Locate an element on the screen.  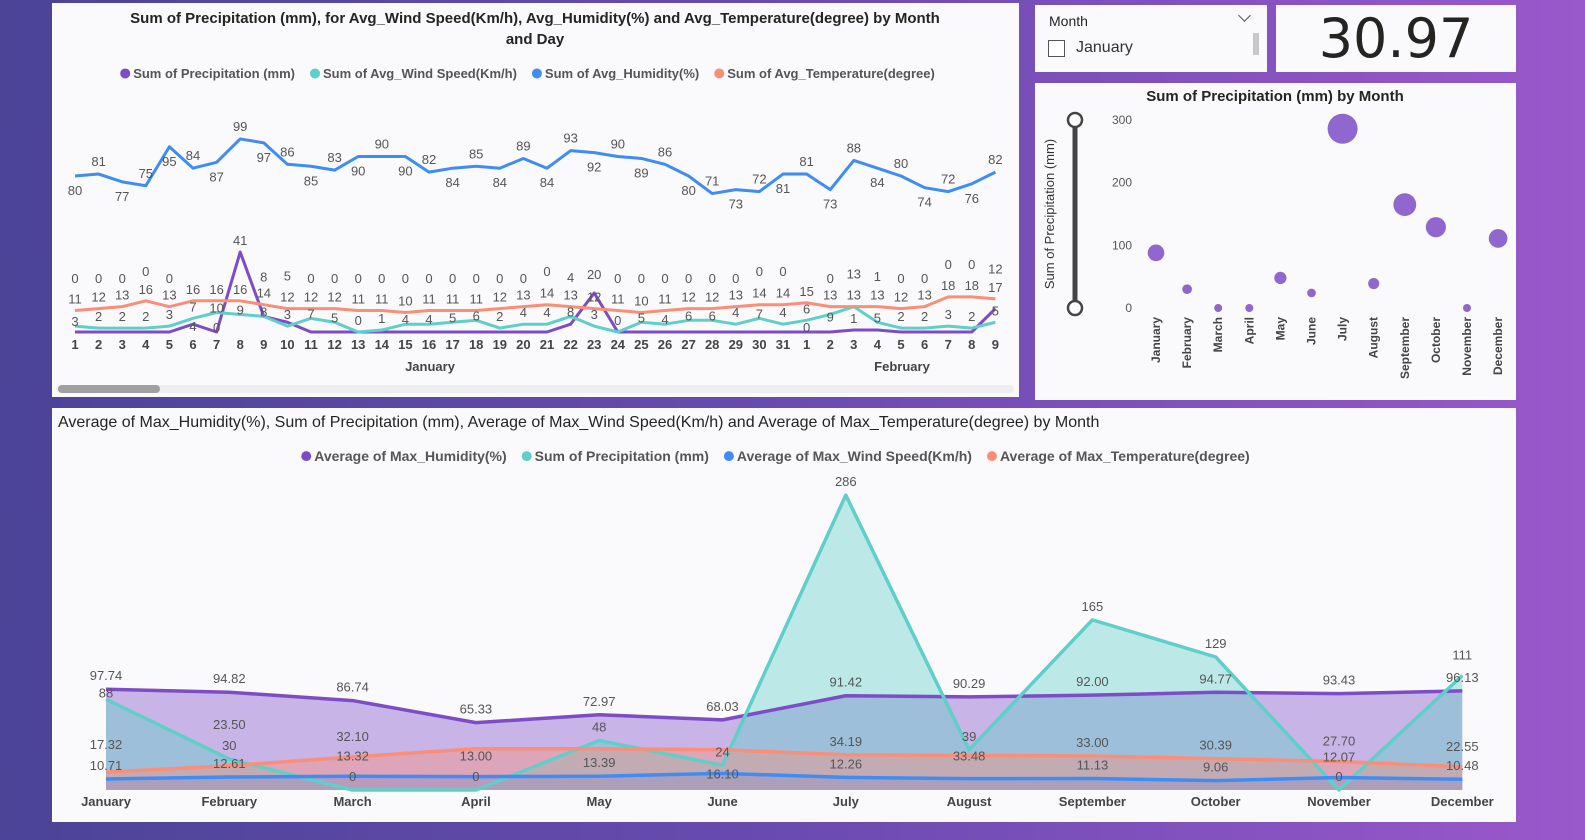
x-tick-day: 12 is located at coordinates (334, 344).